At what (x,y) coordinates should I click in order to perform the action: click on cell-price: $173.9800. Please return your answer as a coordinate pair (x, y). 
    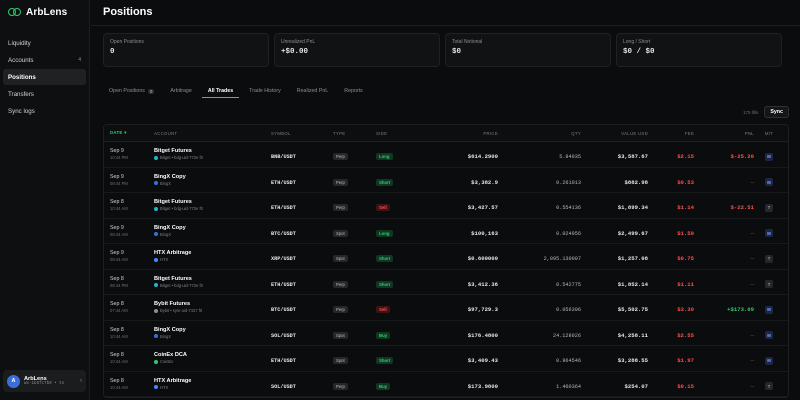
    Looking at the image, I should click on (458, 384).